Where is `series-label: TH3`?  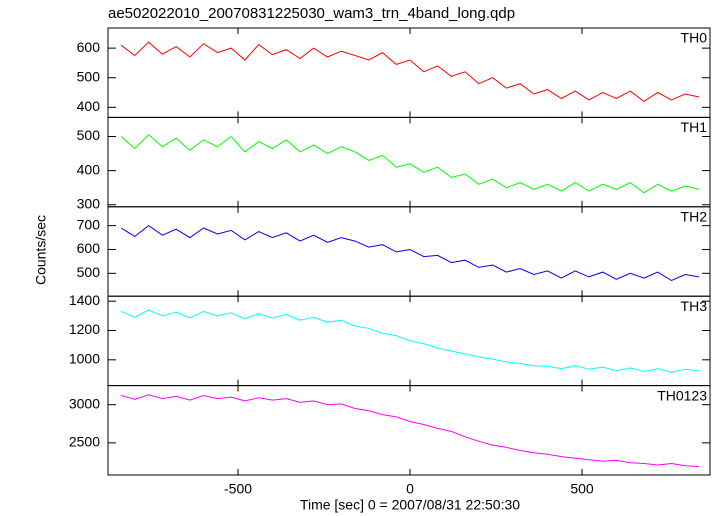
series-label: TH3 is located at coordinates (694, 306).